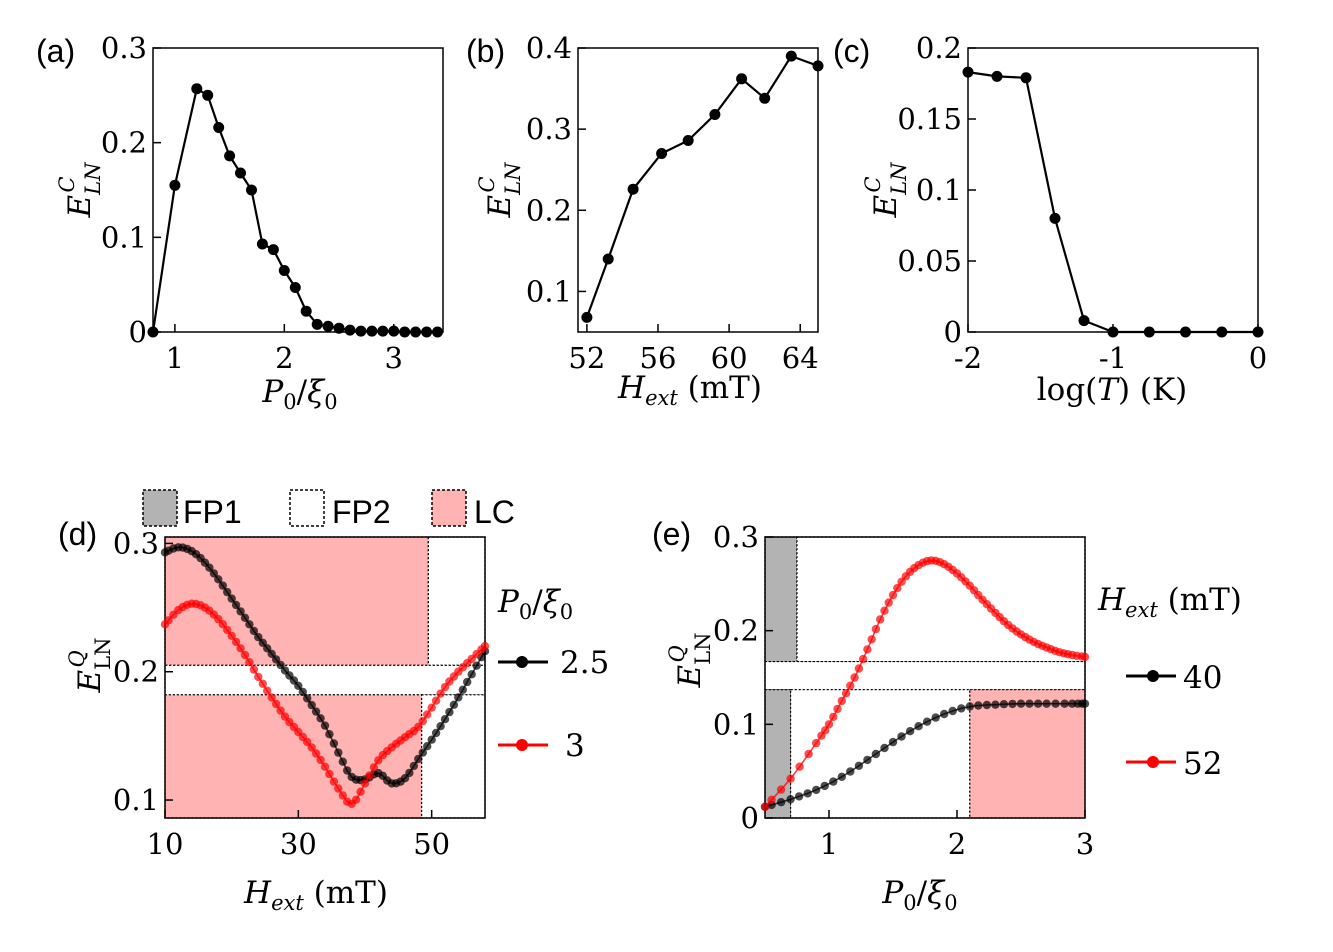 The width and height of the screenshot is (1333, 952). Describe the element at coordinates (494, 512) in the screenshot. I see `legend-label-lc: LC` at that location.